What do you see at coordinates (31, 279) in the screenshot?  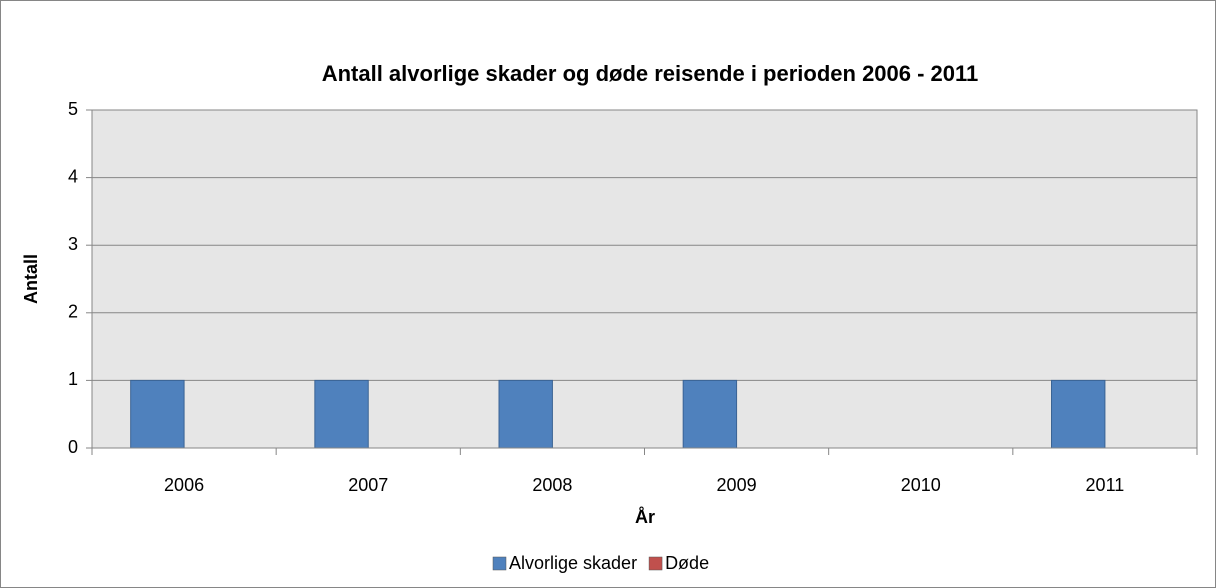 I see `y-axis-label: Antall` at bounding box center [31, 279].